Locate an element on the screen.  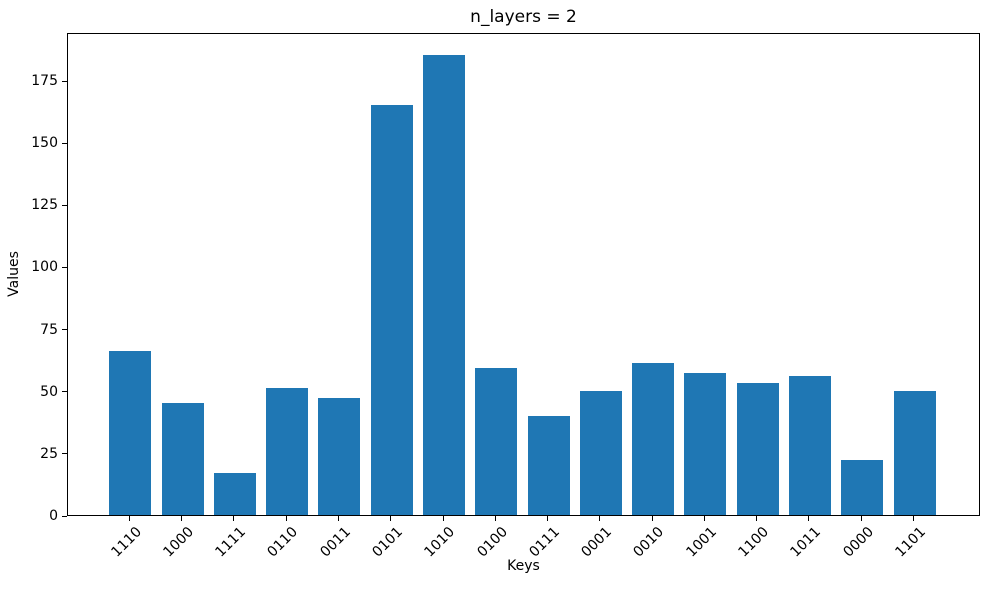
x-axis-tick-label-text: 0001 is located at coordinates (597, 542).